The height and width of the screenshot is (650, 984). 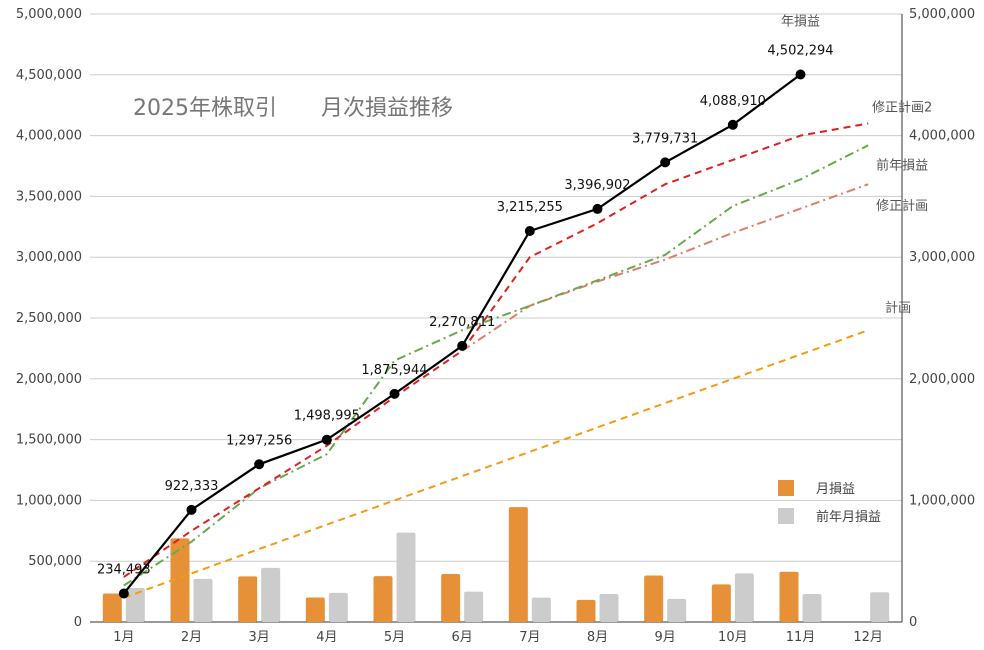 What do you see at coordinates (835, 489) in the screenshot?
I see `legend-label: 月損益` at bounding box center [835, 489].